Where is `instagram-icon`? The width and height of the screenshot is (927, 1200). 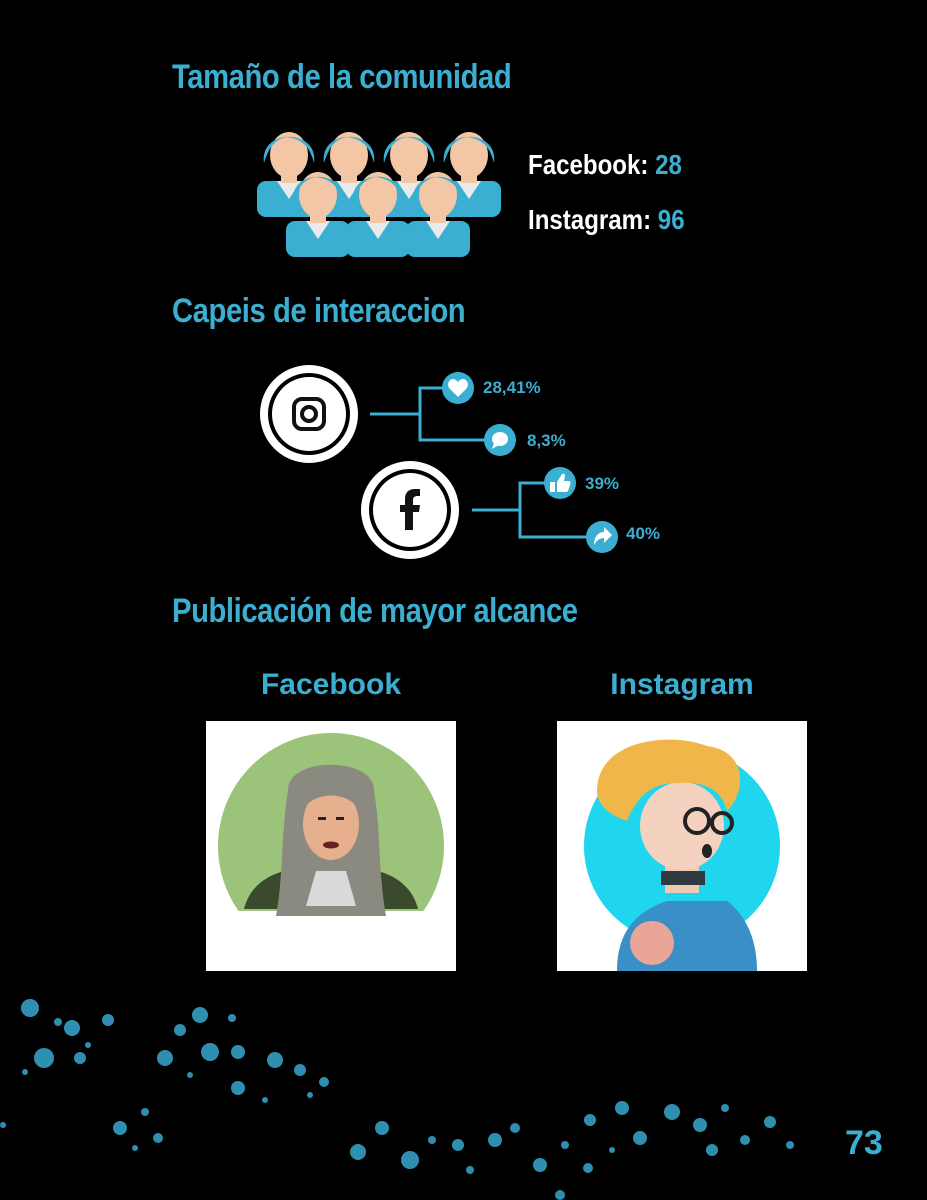 instagram-icon is located at coordinates (309, 414).